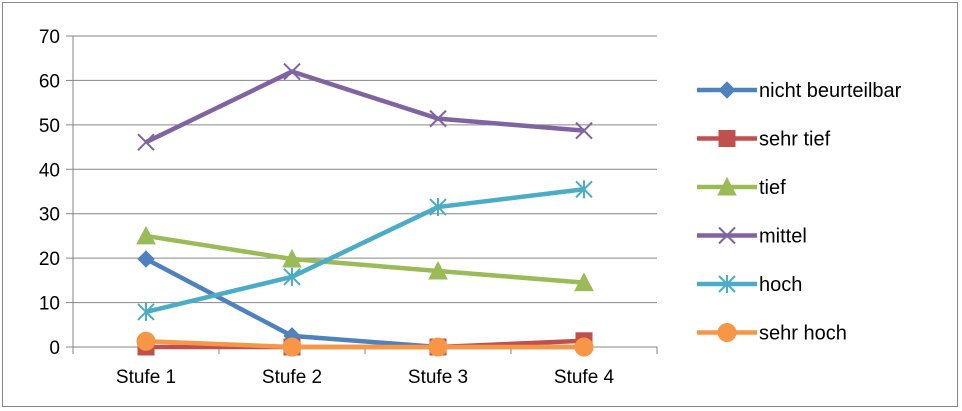 This screenshot has height=411, width=962. I want to click on legend-item: nicht beurteilbar, so click(799, 91).